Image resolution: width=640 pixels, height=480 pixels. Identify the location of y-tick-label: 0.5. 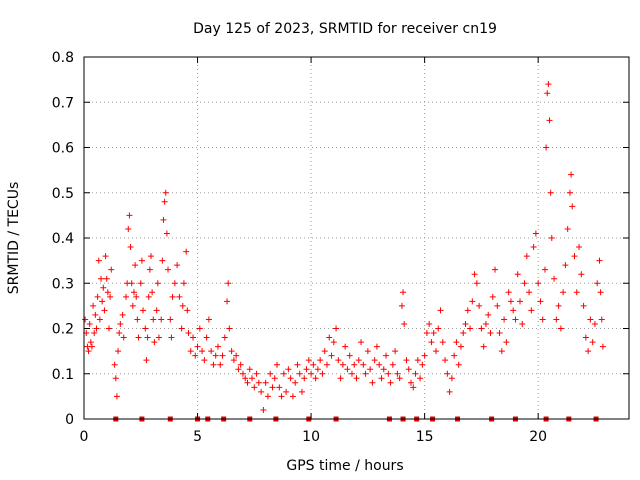
(63, 194).